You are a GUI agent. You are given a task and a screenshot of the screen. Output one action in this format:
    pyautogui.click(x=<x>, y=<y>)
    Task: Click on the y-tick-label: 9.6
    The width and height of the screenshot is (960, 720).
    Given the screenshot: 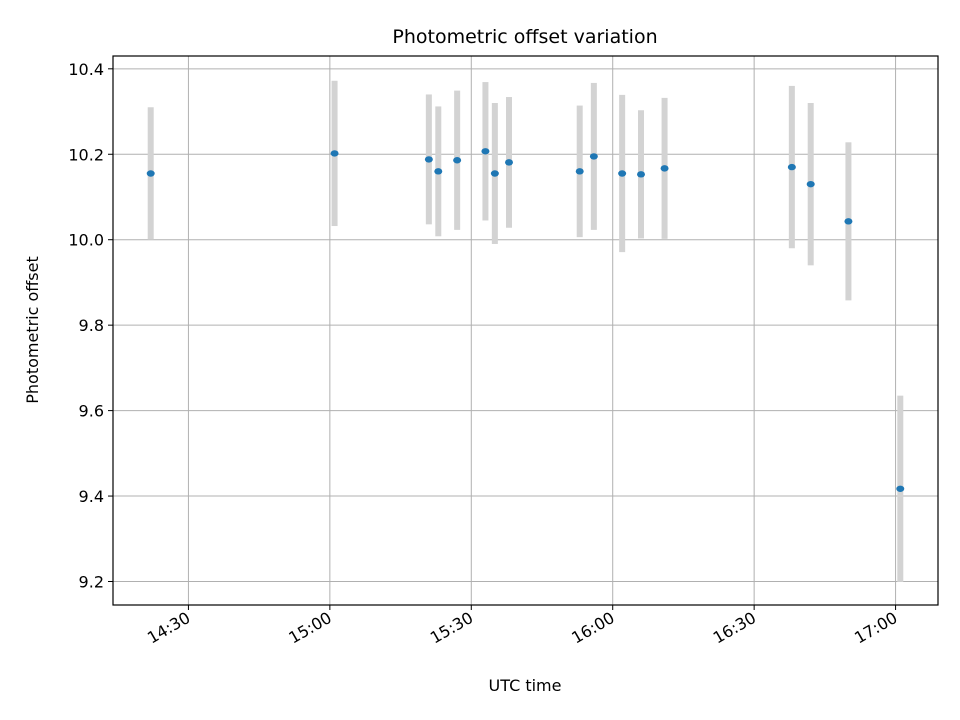 What is the action you would take?
    pyautogui.click(x=91, y=411)
    